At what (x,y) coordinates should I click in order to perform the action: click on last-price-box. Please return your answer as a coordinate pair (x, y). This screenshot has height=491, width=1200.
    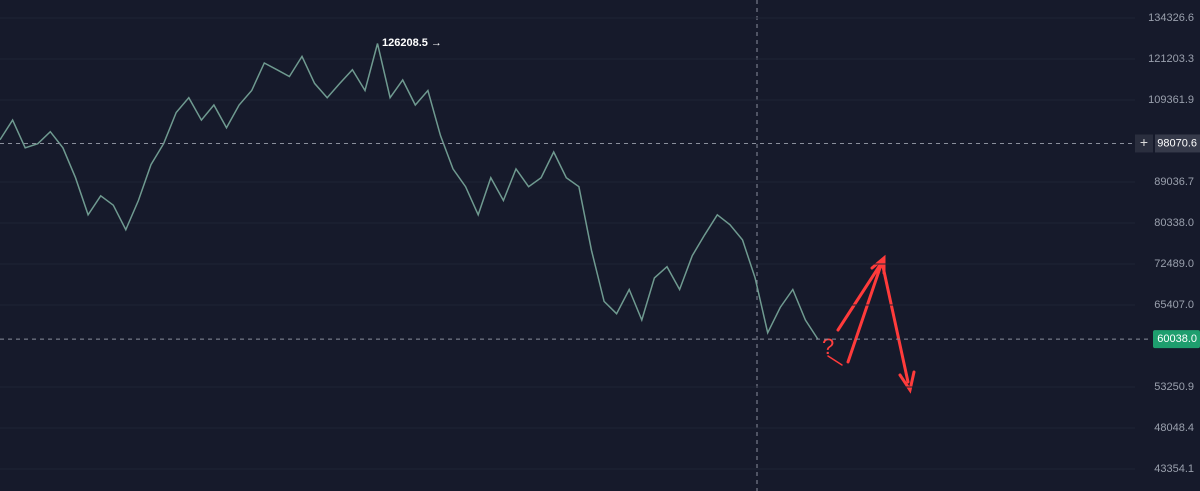
    Looking at the image, I should click on (1176, 339).